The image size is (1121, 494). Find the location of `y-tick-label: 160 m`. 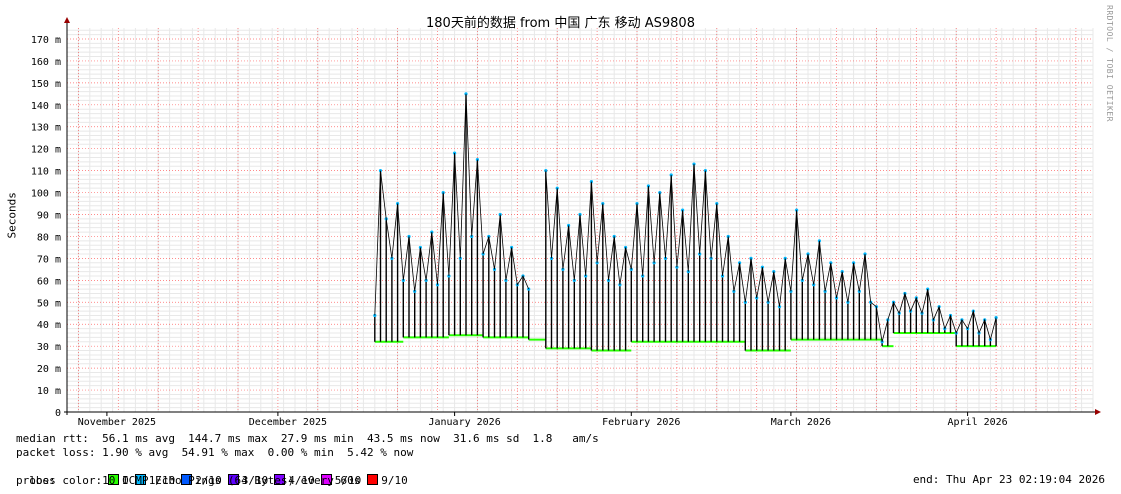

y-tick-label: 160 m is located at coordinates (46, 62).